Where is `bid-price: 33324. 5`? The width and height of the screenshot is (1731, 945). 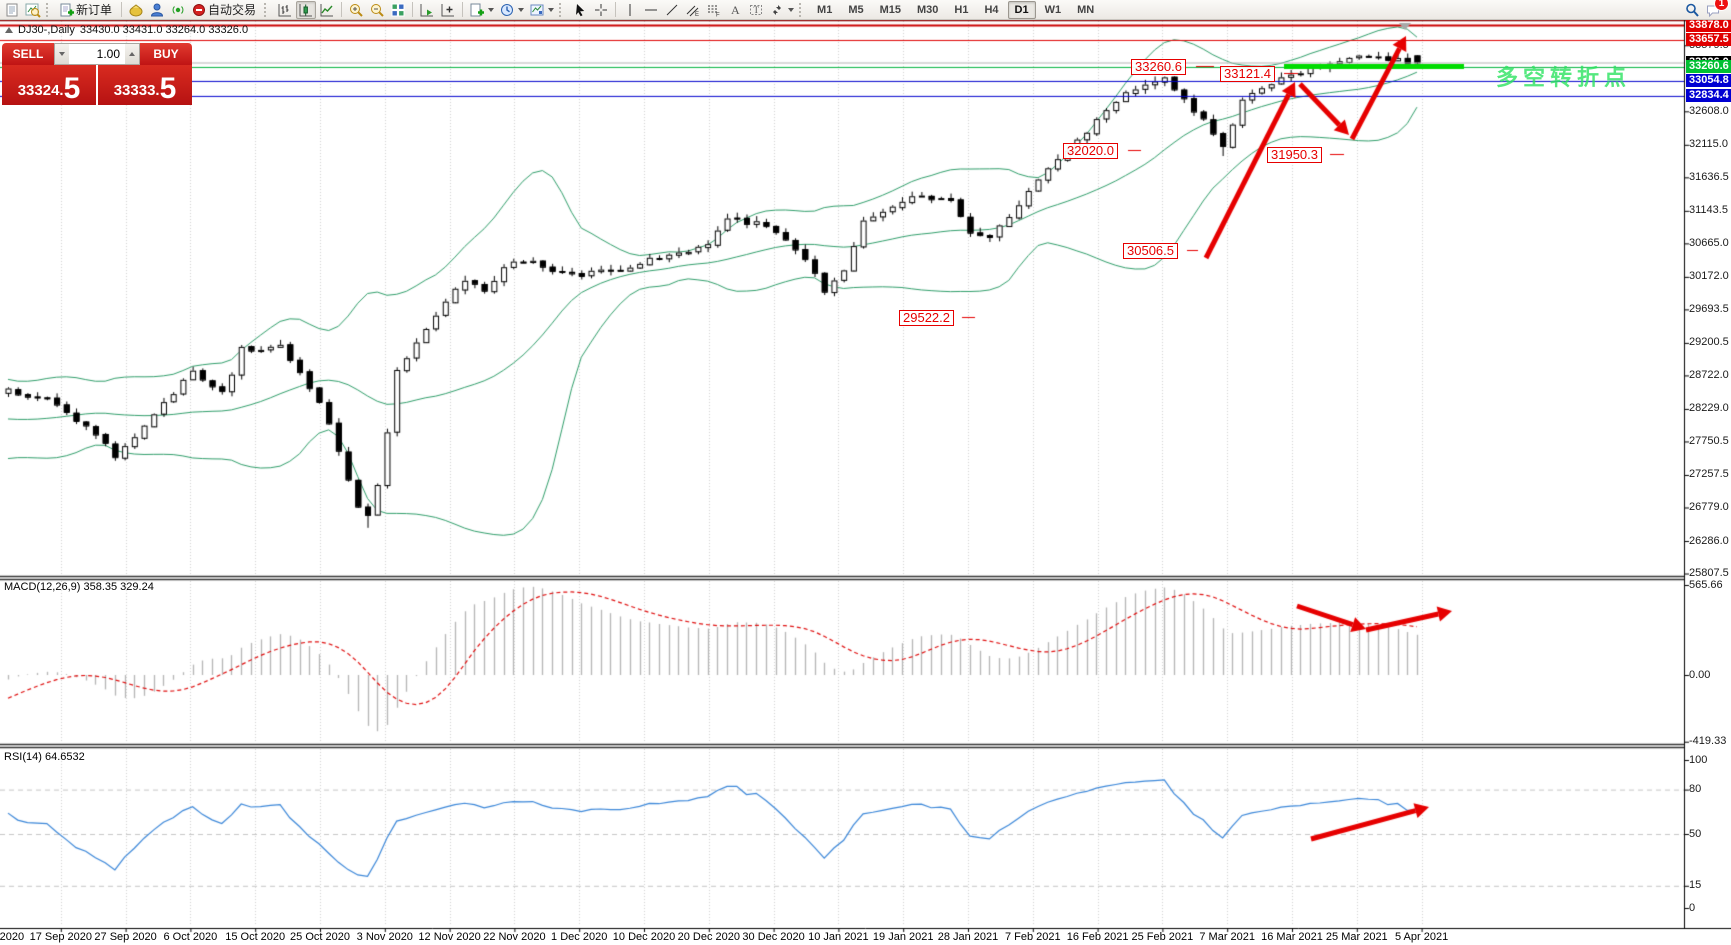 bid-price: 33324. 5 is located at coordinates (49, 85).